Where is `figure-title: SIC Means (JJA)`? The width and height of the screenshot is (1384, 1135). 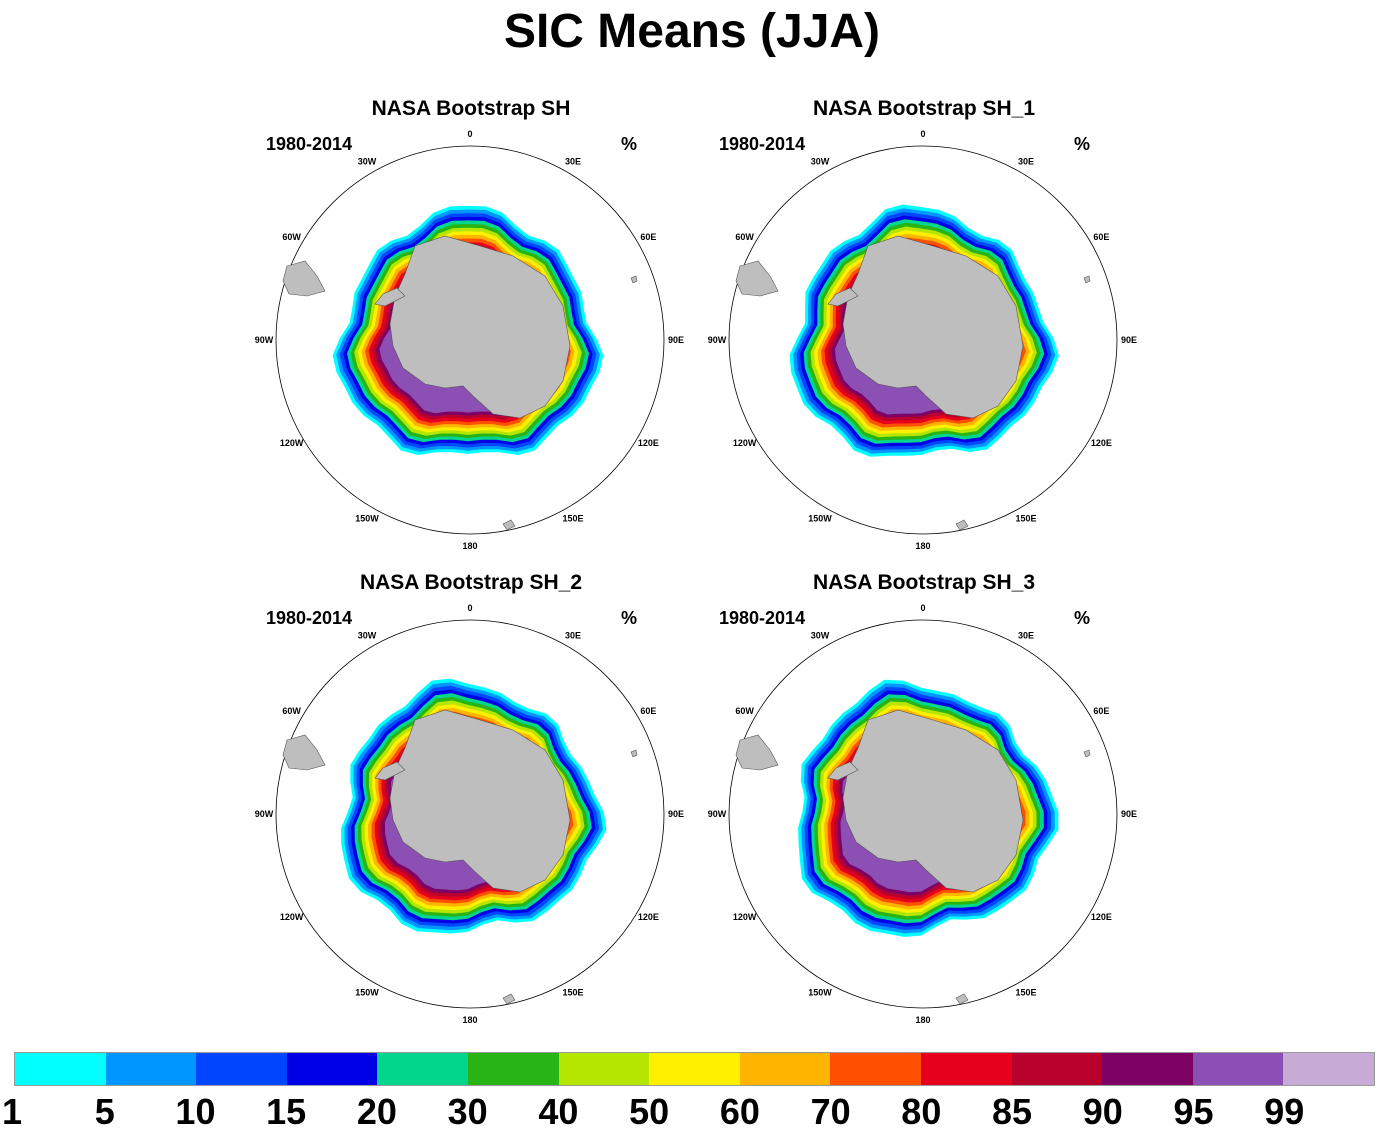
figure-title: SIC Means (JJA) is located at coordinates (692, 31).